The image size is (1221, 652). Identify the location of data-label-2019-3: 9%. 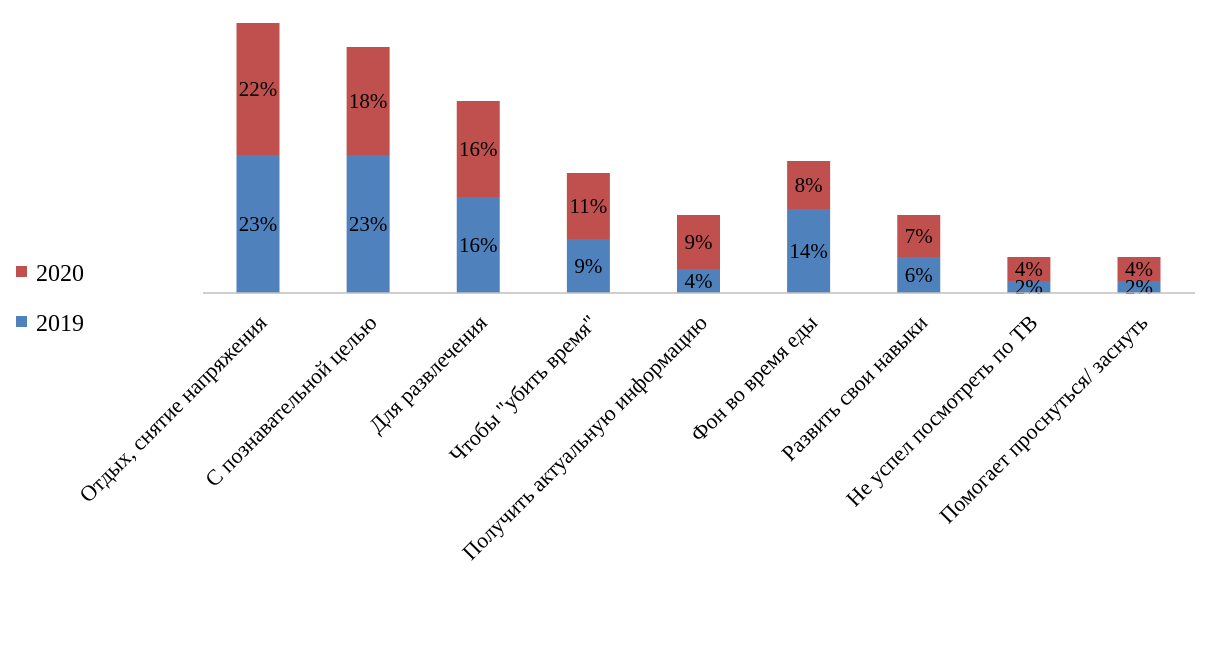
(588, 266).